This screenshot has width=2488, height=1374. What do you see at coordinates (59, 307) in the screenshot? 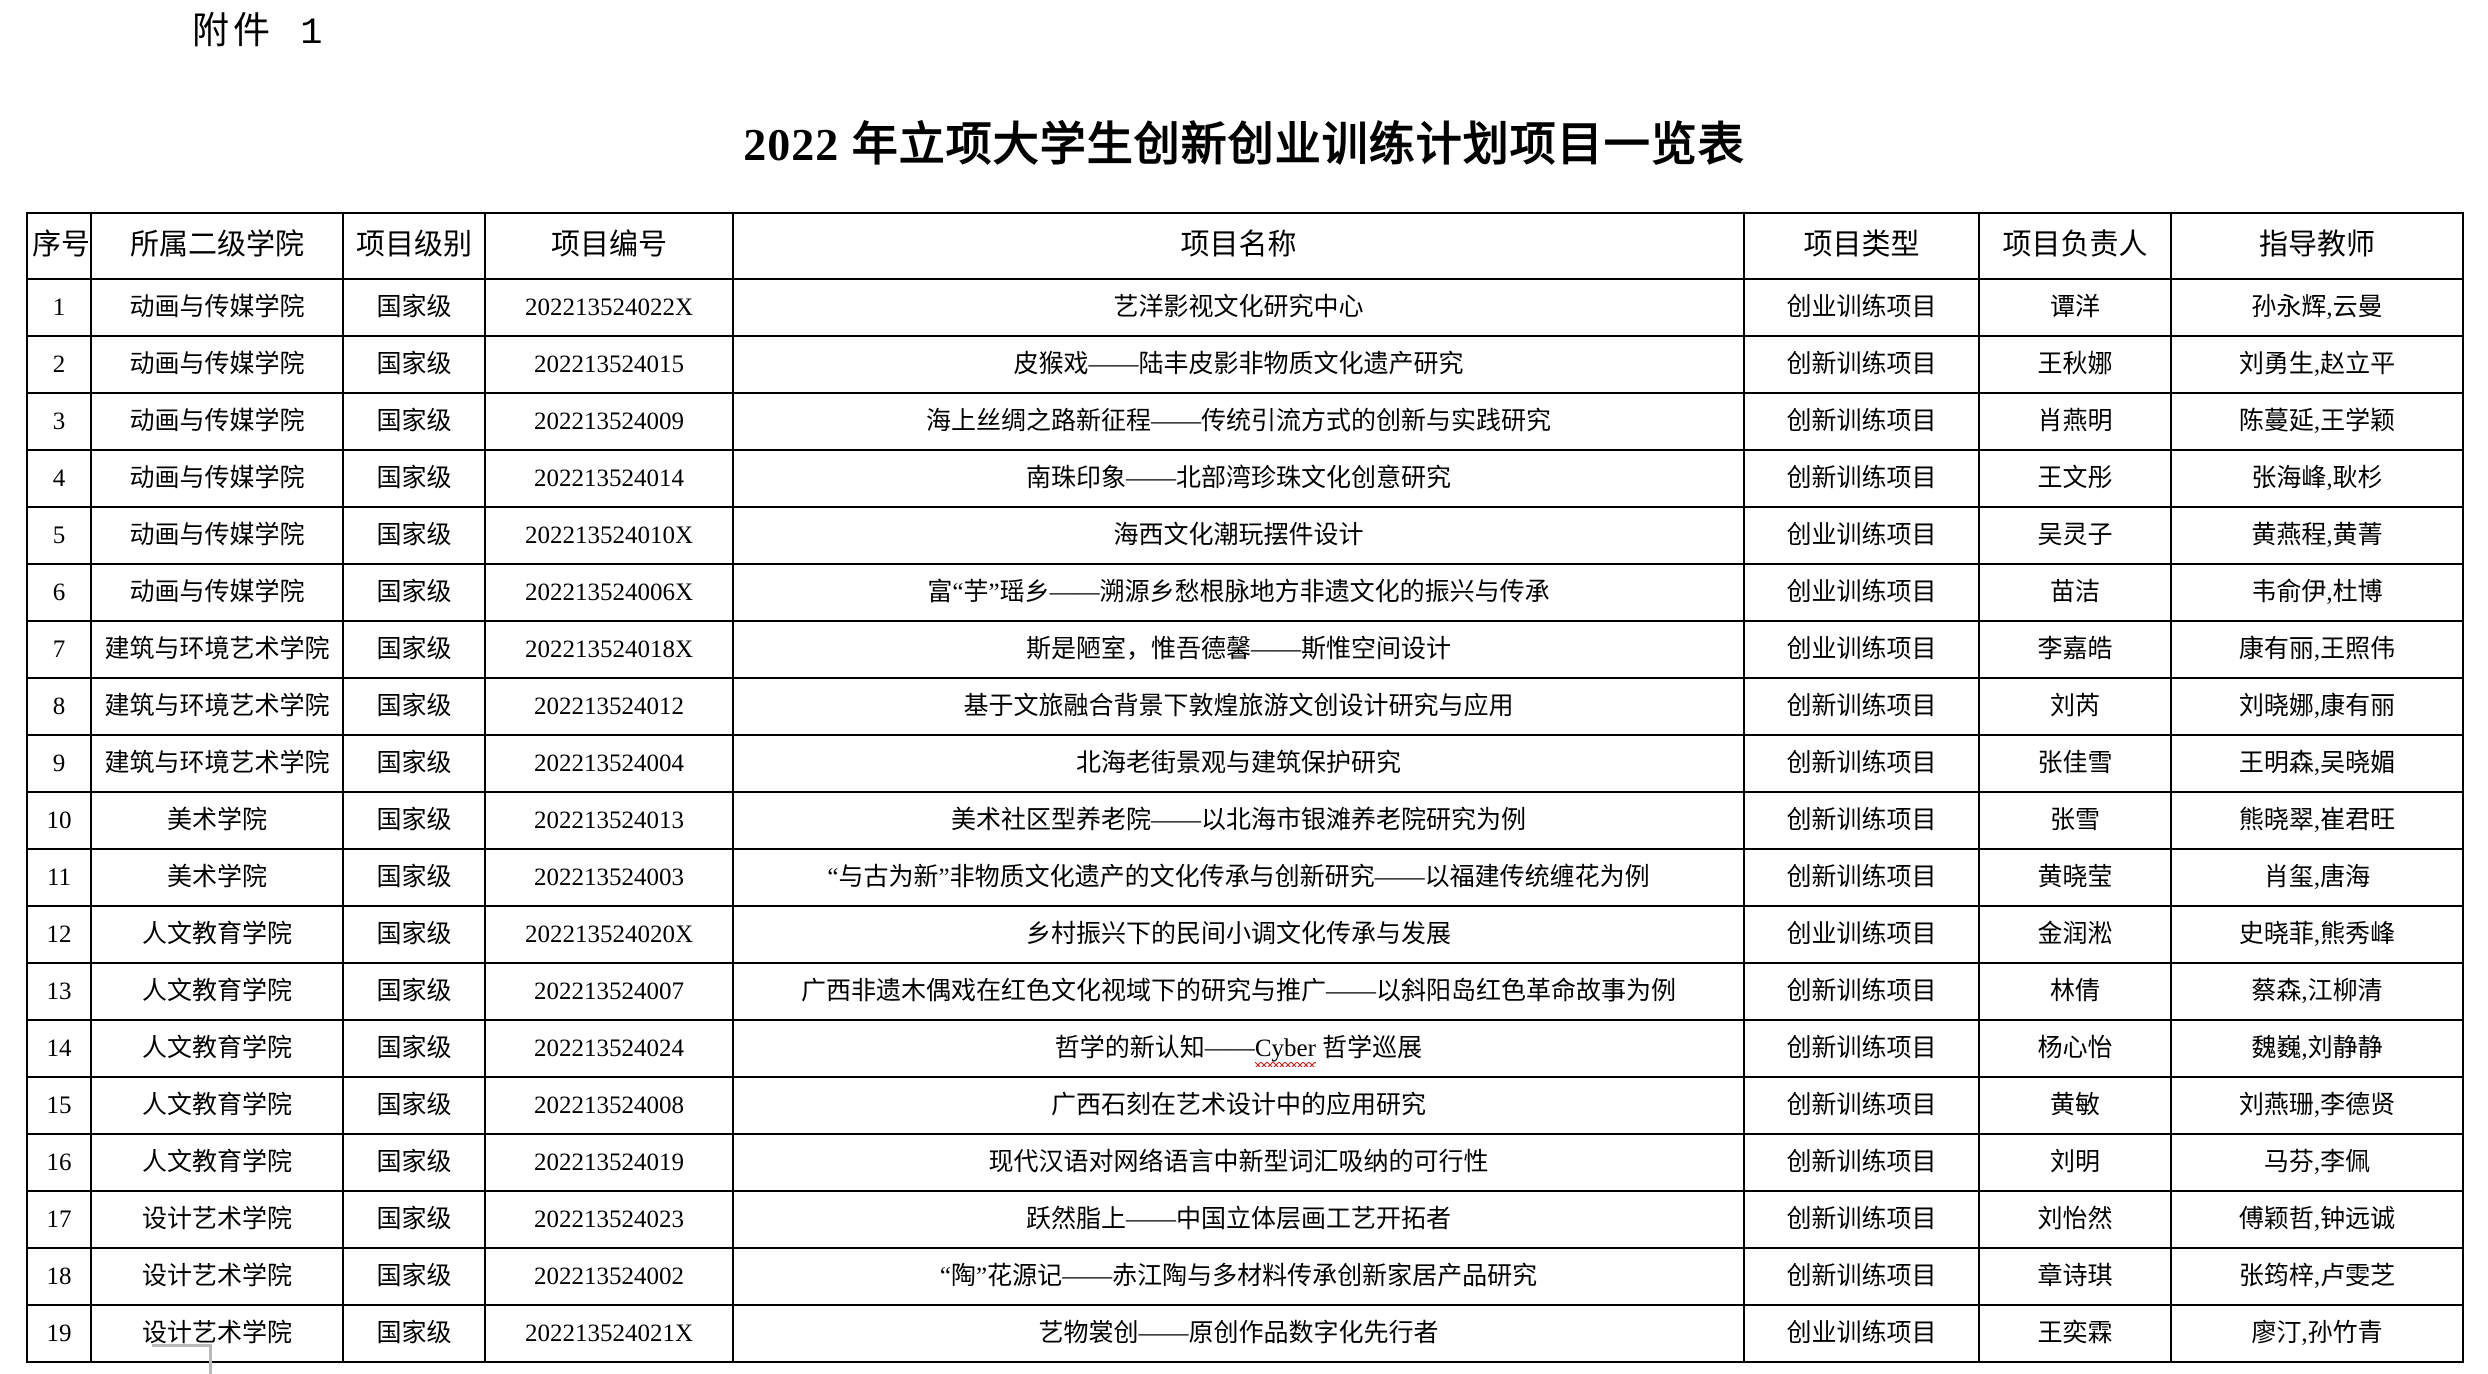
I see `cell-seq: 1` at bounding box center [59, 307].